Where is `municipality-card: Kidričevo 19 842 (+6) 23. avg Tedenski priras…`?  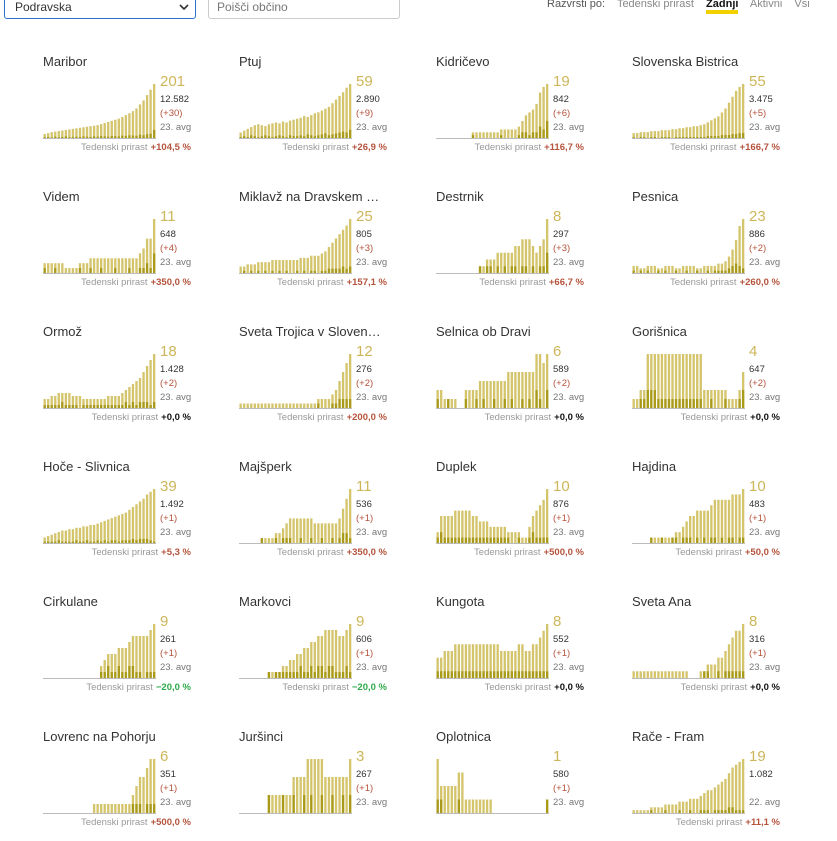 municipality-card: Kidričevo 19 842 (+6) 23. avg Tedenski priras… is located at coordinates (516, 110).